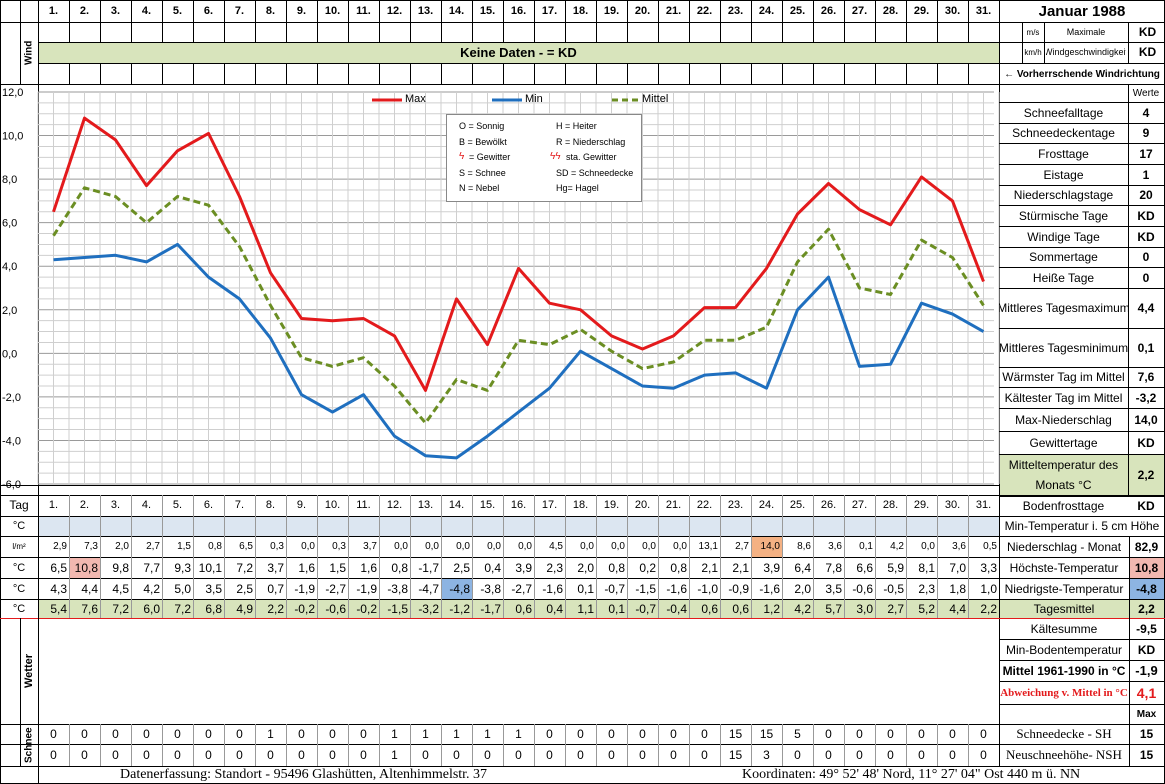  I want to click on werte-header: Werte, so click(1146, 93).